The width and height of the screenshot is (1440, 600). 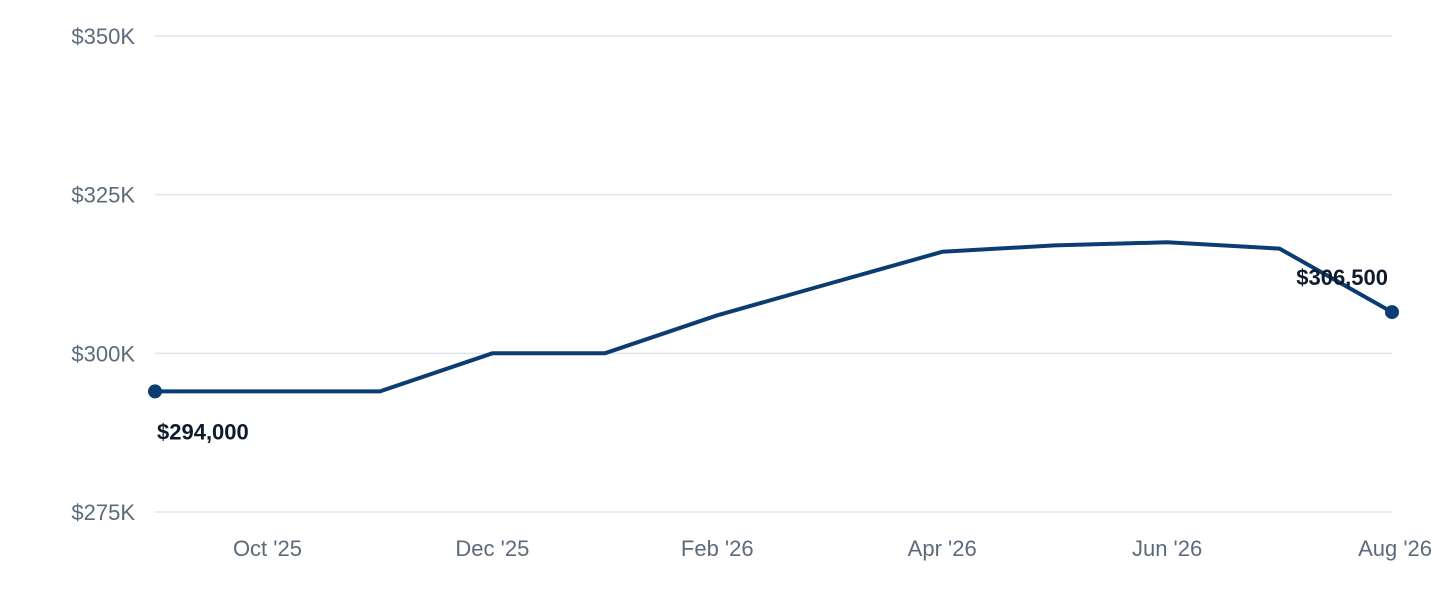 I want to click on x-tick-label: Feb '26, so click(x=717, y=548).